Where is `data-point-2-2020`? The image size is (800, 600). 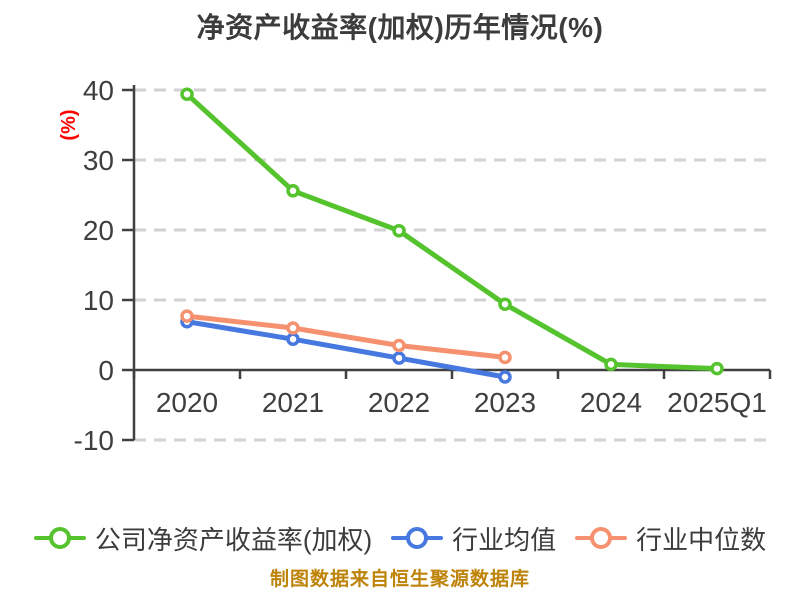
data-point-2-2020 is located at coordinates (187, 316).